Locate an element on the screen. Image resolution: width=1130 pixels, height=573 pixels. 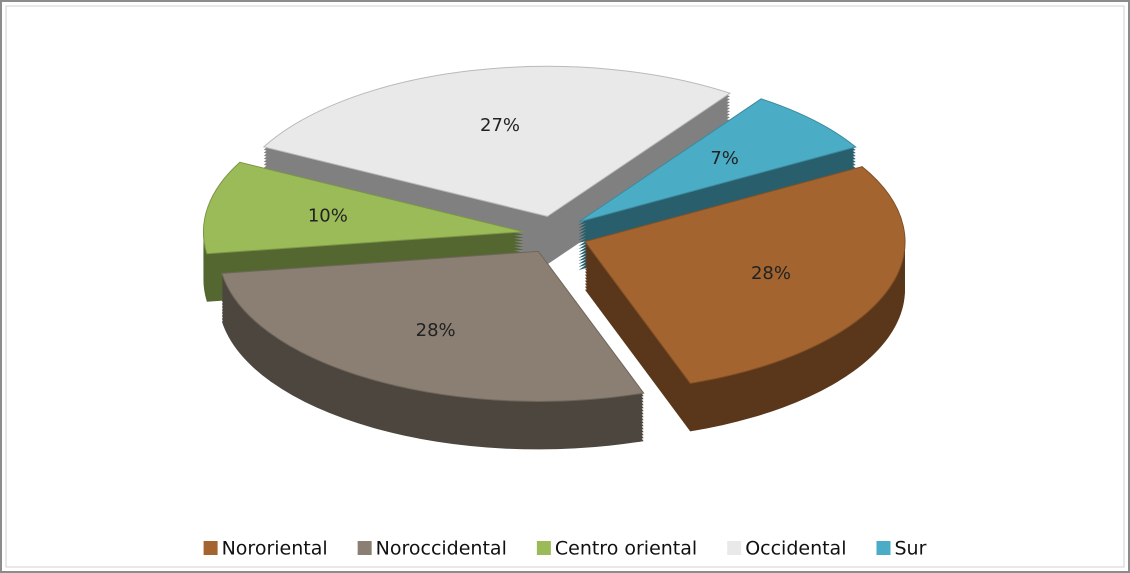
legend-label: Noroccidental is located at coordinates (441, 549).